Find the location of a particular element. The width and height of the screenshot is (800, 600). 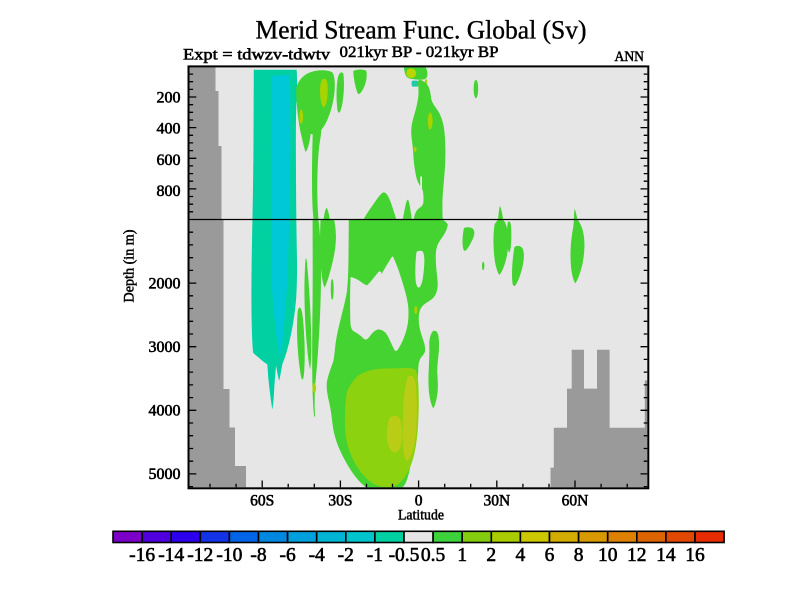

svg-text: 60N is located at coordinates (575, 501).